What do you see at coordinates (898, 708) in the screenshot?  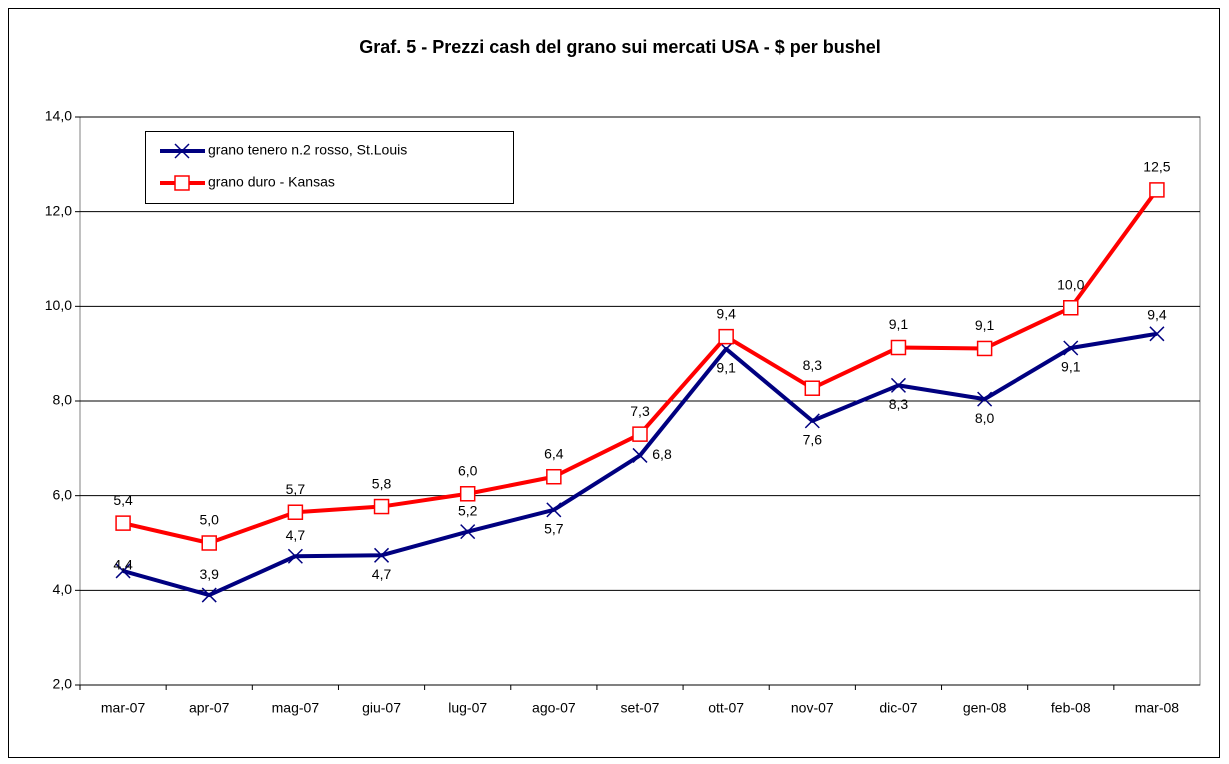 I see `x-tick-label: dic-07` at bounding box center [898, 708].